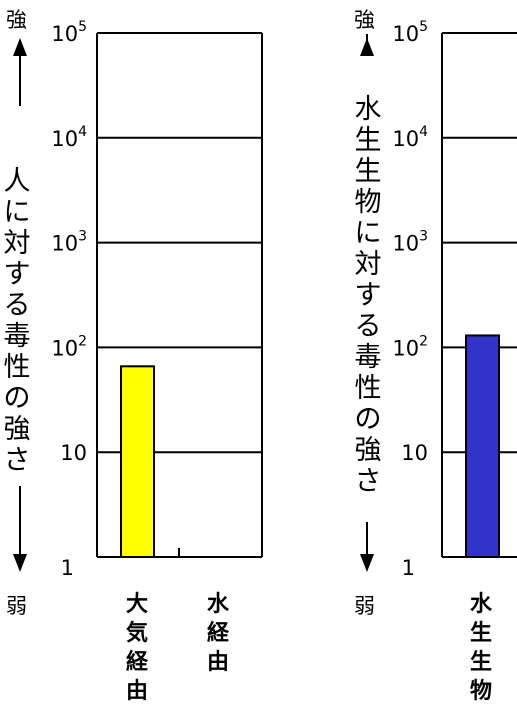 Image resolution: width=517 pixels, height=722 pixels. Describe the element at coordinates (364, 20) in the screenshot. I see `chart2-strong-label: 強` at that location.